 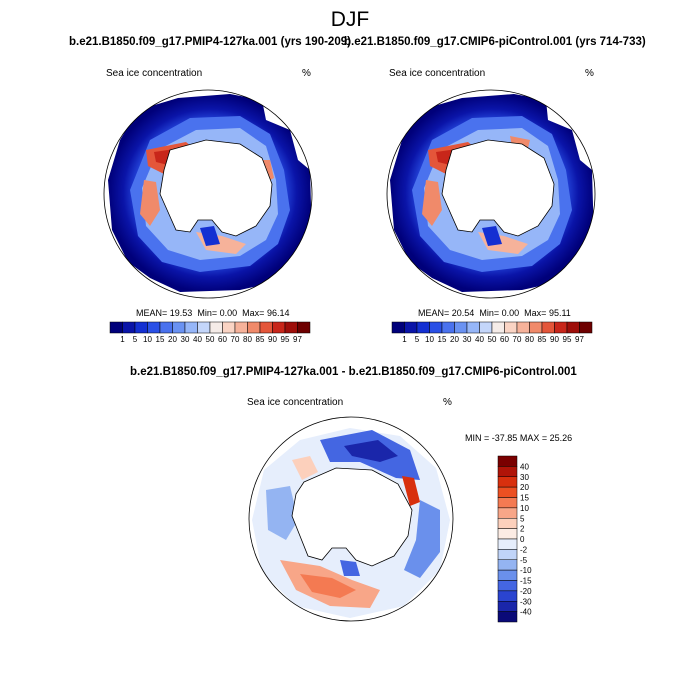 I want to click on panel-2-min-value: 0.00, so click(x=510, y=313).